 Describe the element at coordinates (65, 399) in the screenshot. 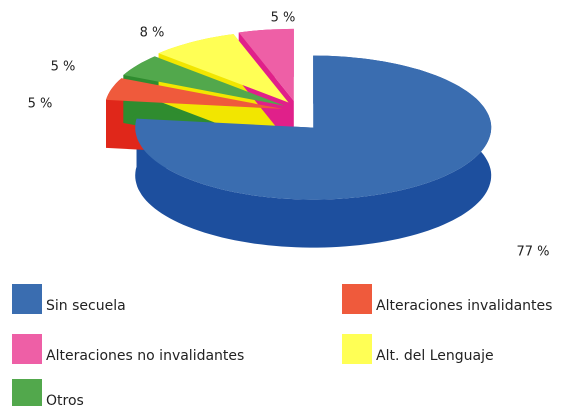

I see `legend-label: Otros` at that location.